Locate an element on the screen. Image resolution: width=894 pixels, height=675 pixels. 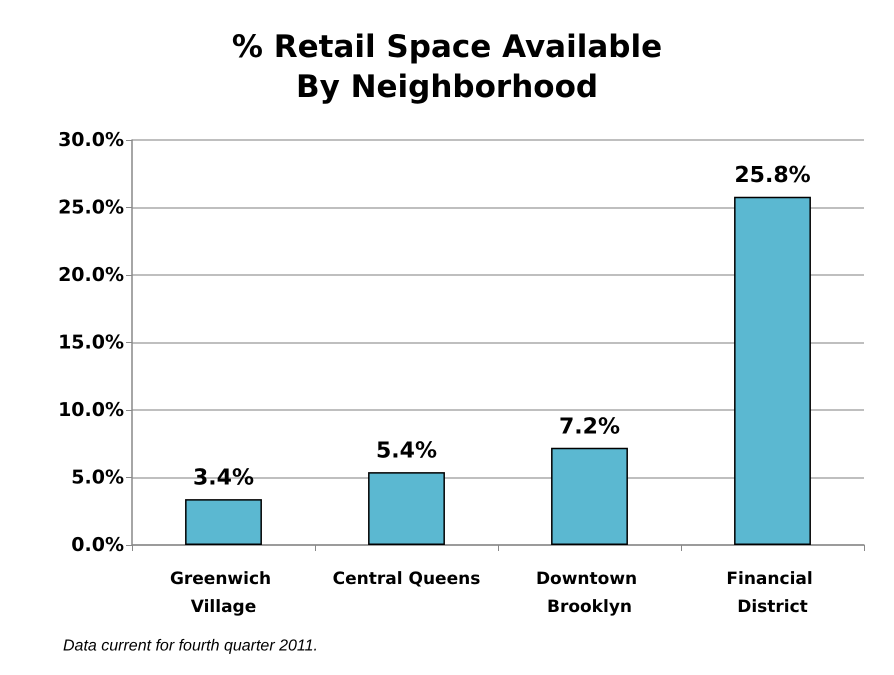
x-tick-label: Financial District is located at coordinates (772, 593).